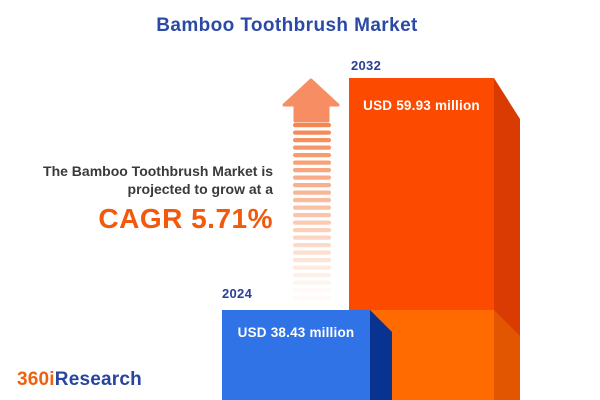 This screenshot has height=400, width=600. Describe the element at coordinates (185, 218) in the screenshot. I see `cagr-value: CAGR 5.71%` at that location.